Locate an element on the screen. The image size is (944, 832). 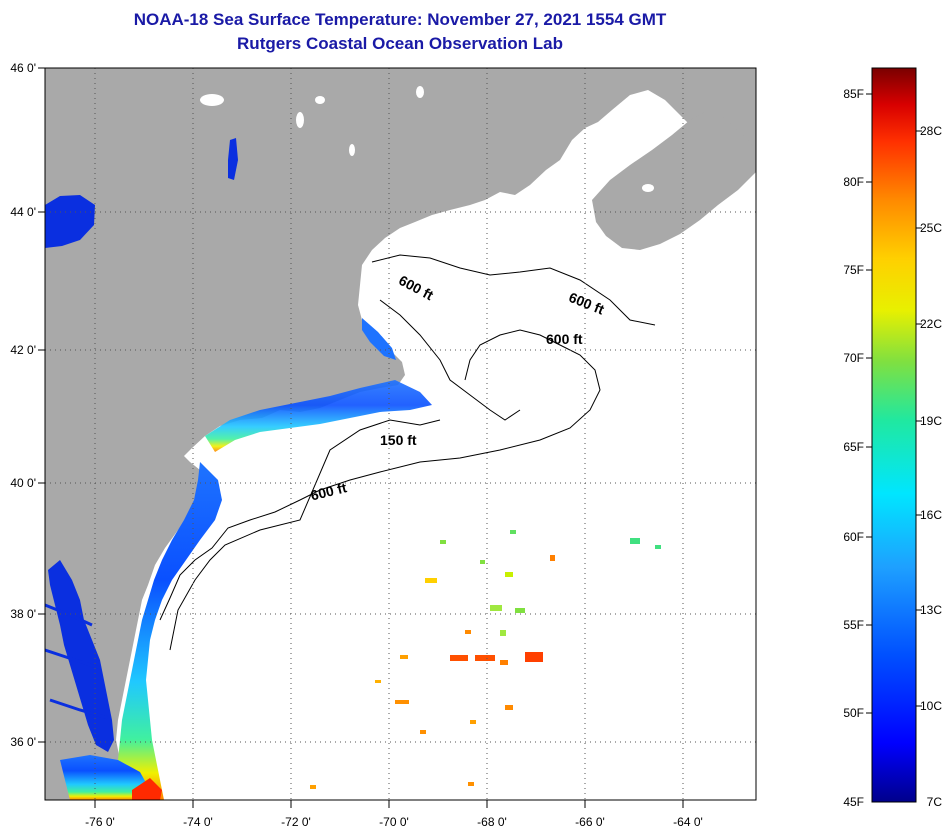
colorbar-c-label: 19C is located at coordinates (931, 421).